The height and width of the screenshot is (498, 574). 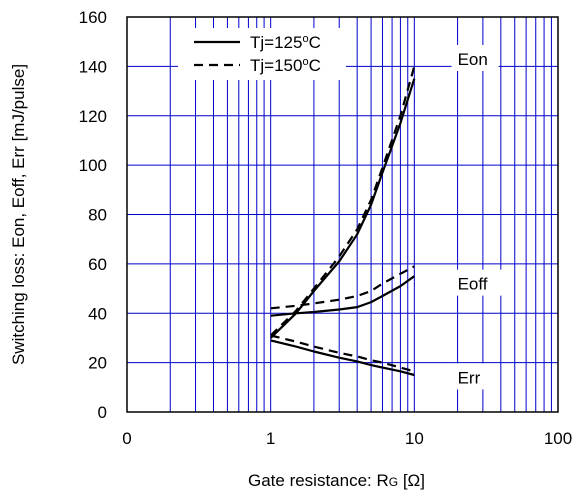 What do you see at coordinates (318, 480) in the screenshot?
I see `x-axis-title-main: Gate resistance: R` at bounding box center [318, 480].